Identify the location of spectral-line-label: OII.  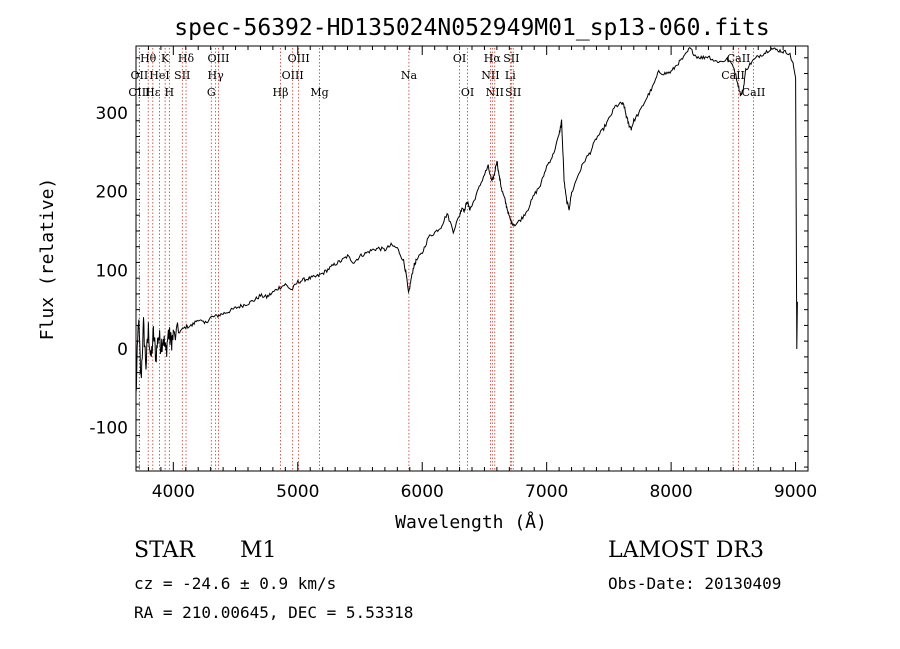
(140, 75).